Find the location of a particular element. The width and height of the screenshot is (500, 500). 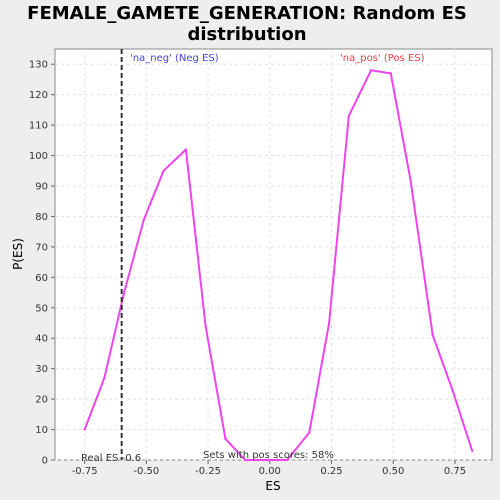

neg-es-label: 'na_neg' (Neg ES) is located at coordinates (174, 58).